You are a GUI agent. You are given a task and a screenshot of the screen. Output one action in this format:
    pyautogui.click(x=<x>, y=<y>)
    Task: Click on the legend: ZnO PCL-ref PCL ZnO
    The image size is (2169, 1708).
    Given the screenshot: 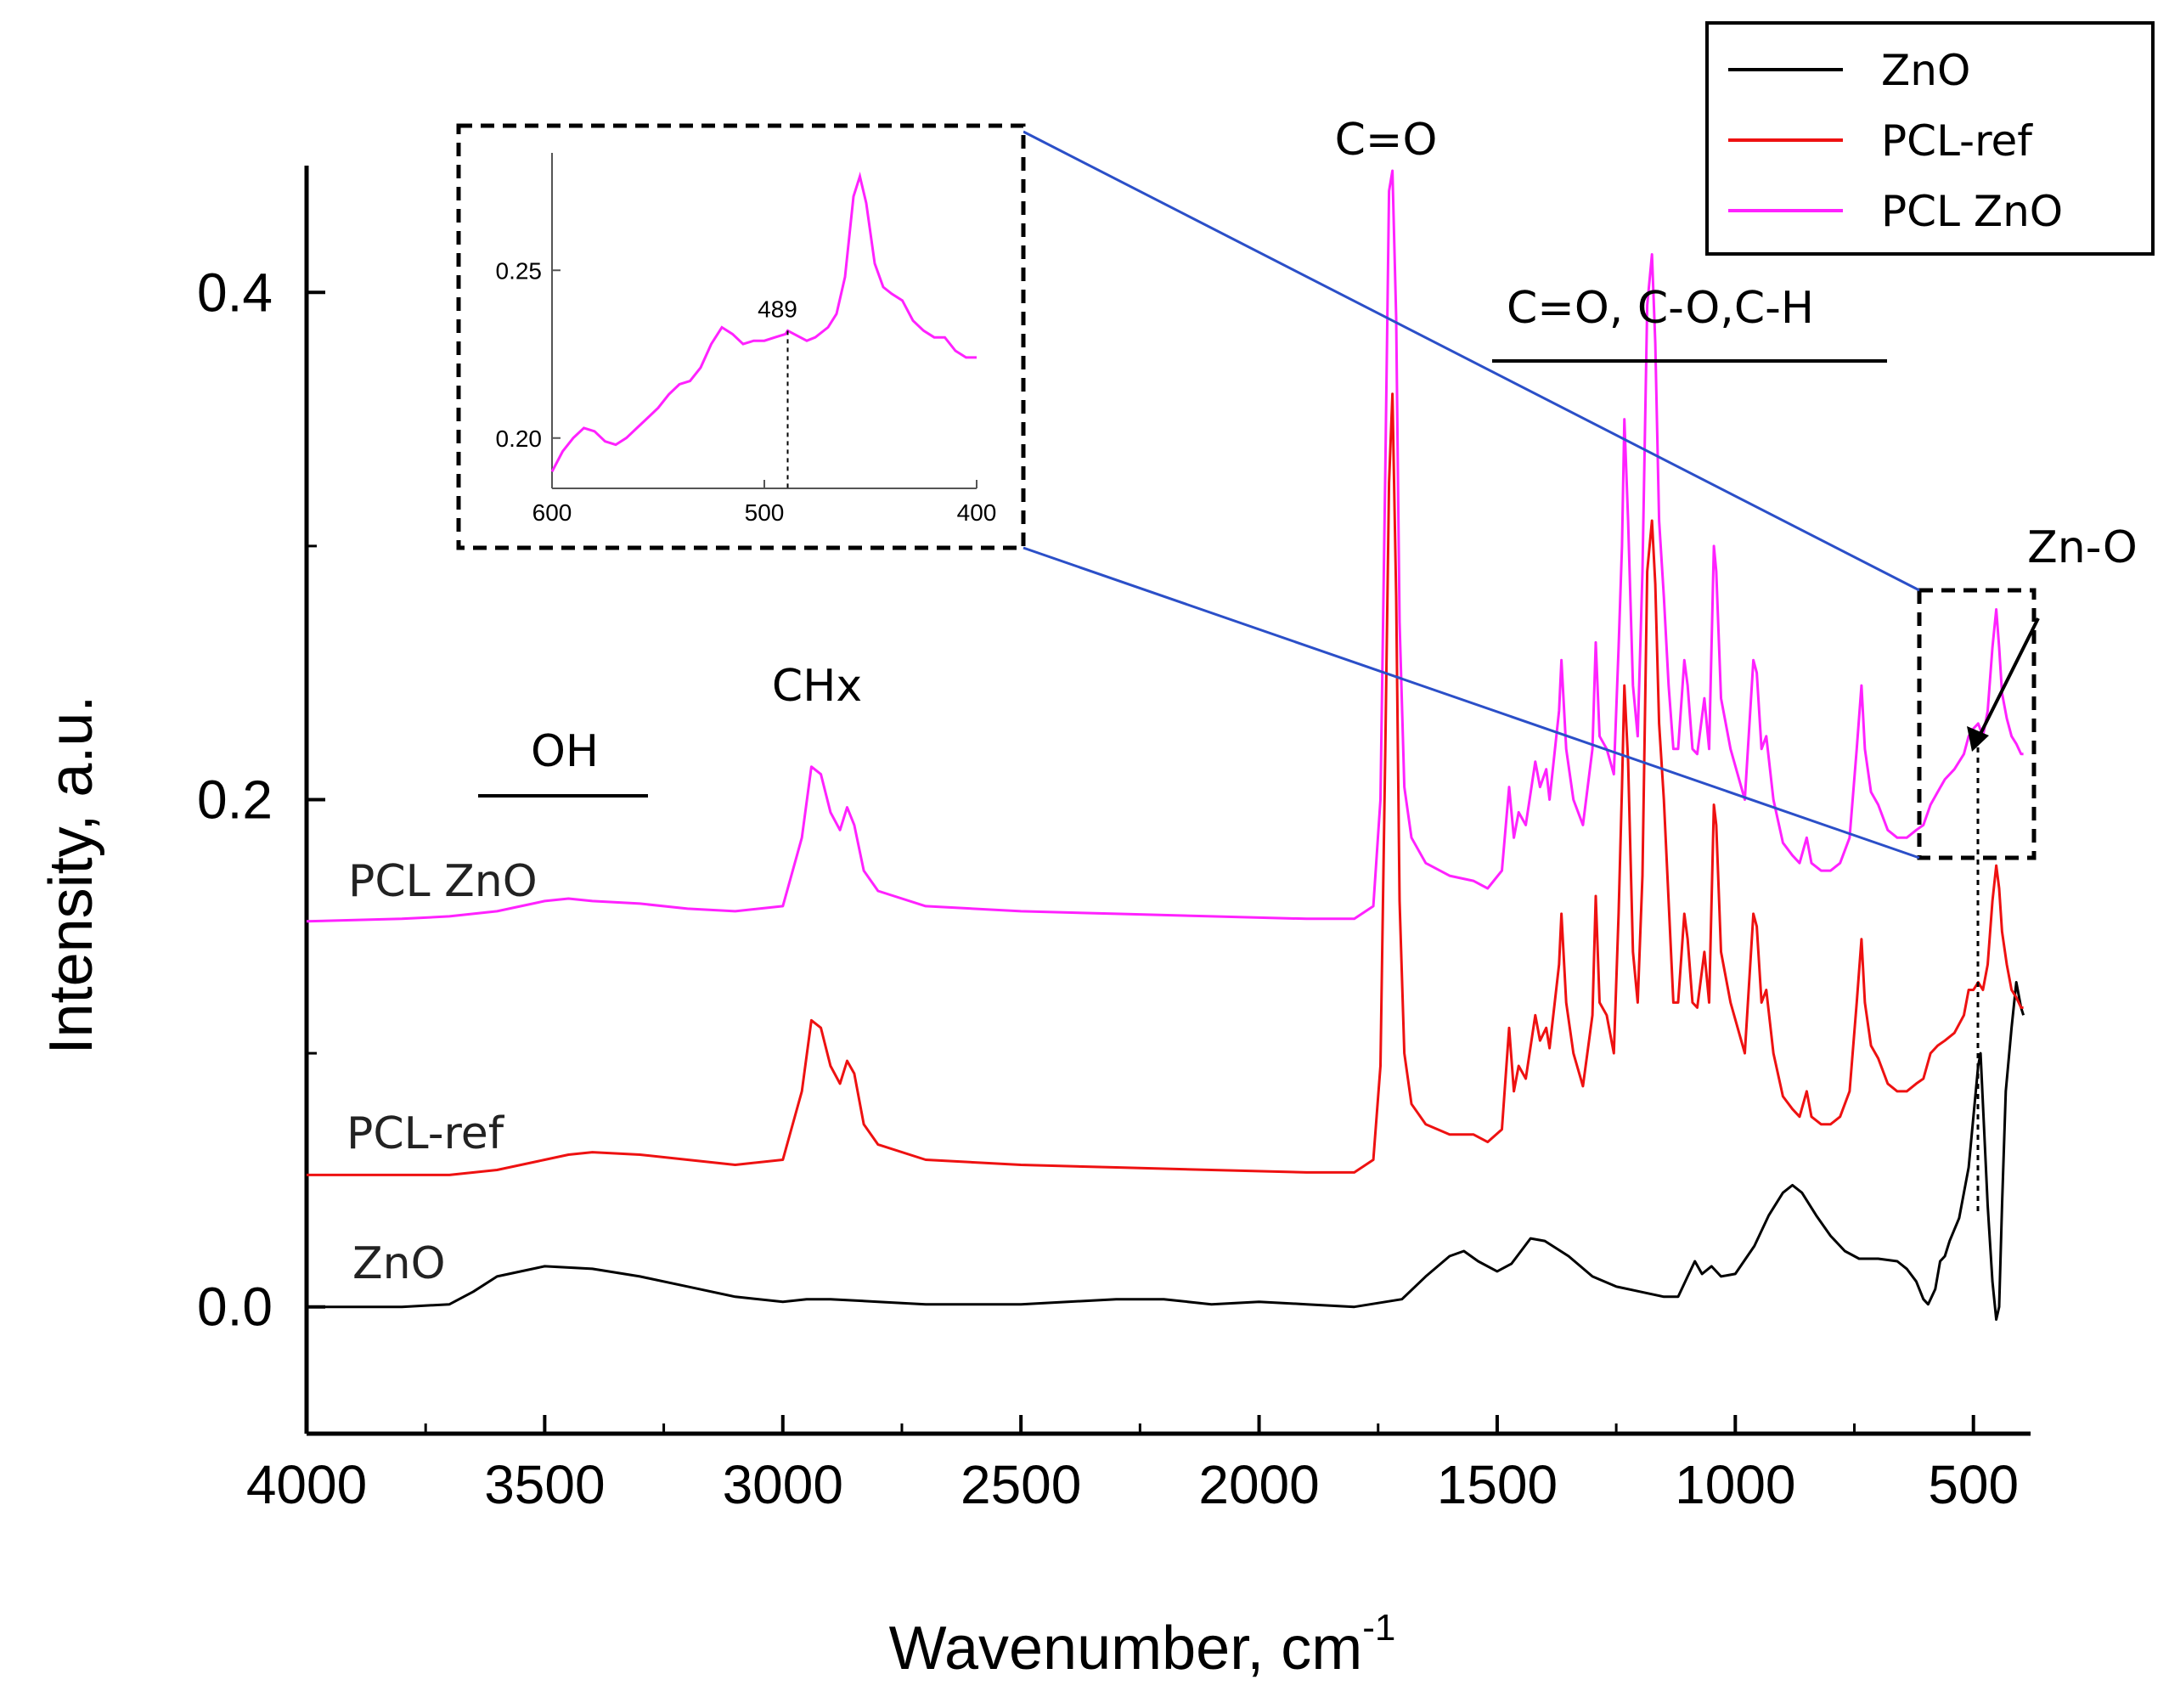 What is the action you would take?
    pyautogui.click(x=1930, y=138)
    